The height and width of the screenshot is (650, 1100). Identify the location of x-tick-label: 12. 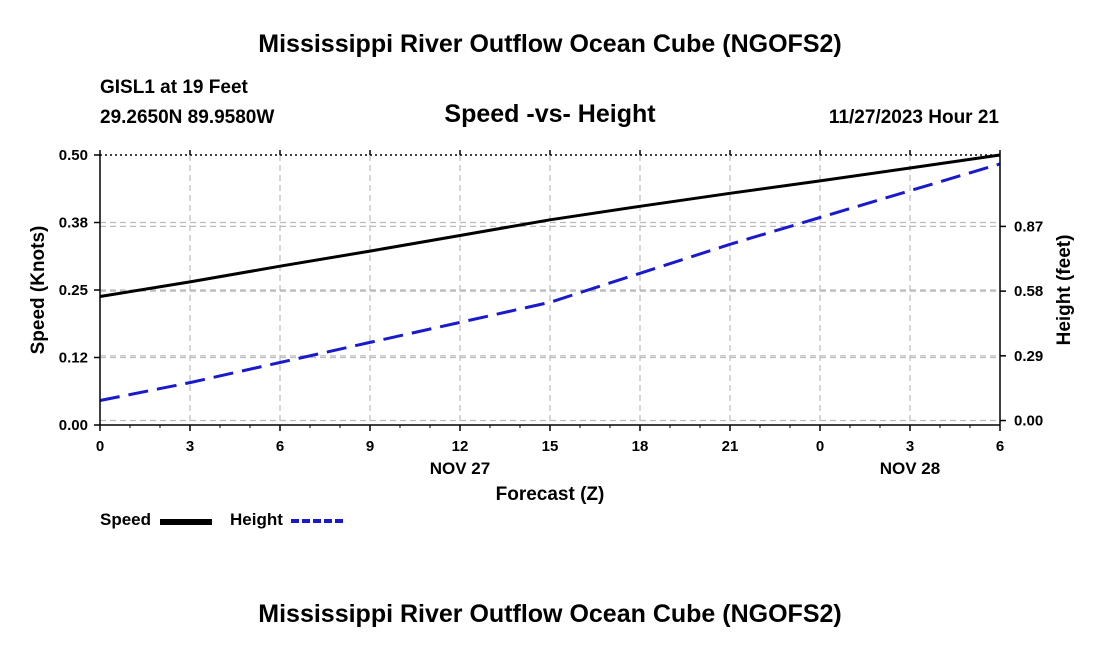
(460, 446).